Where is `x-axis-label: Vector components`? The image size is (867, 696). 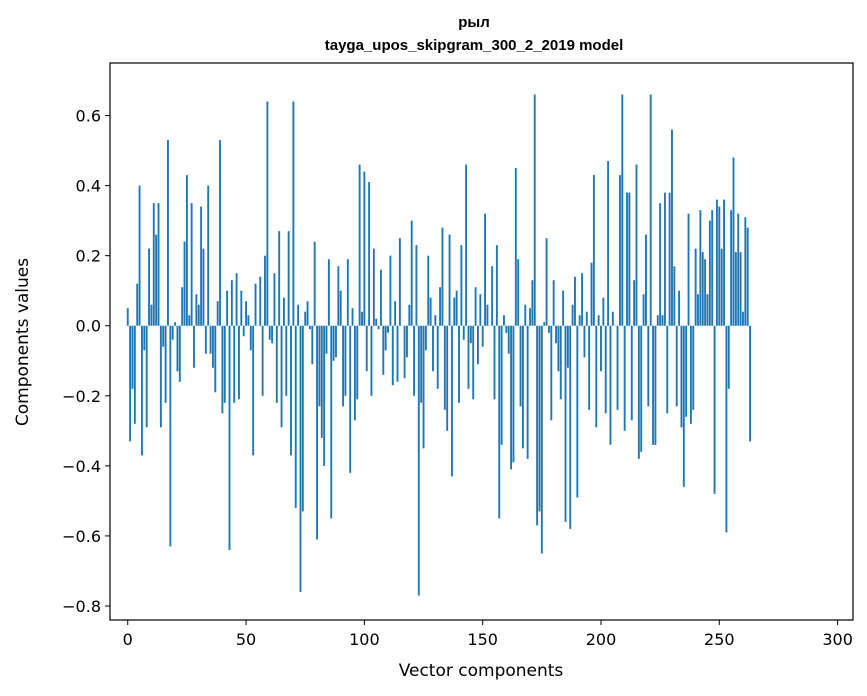 x-axis-label: Vector components is located at coordinates (481, 671).